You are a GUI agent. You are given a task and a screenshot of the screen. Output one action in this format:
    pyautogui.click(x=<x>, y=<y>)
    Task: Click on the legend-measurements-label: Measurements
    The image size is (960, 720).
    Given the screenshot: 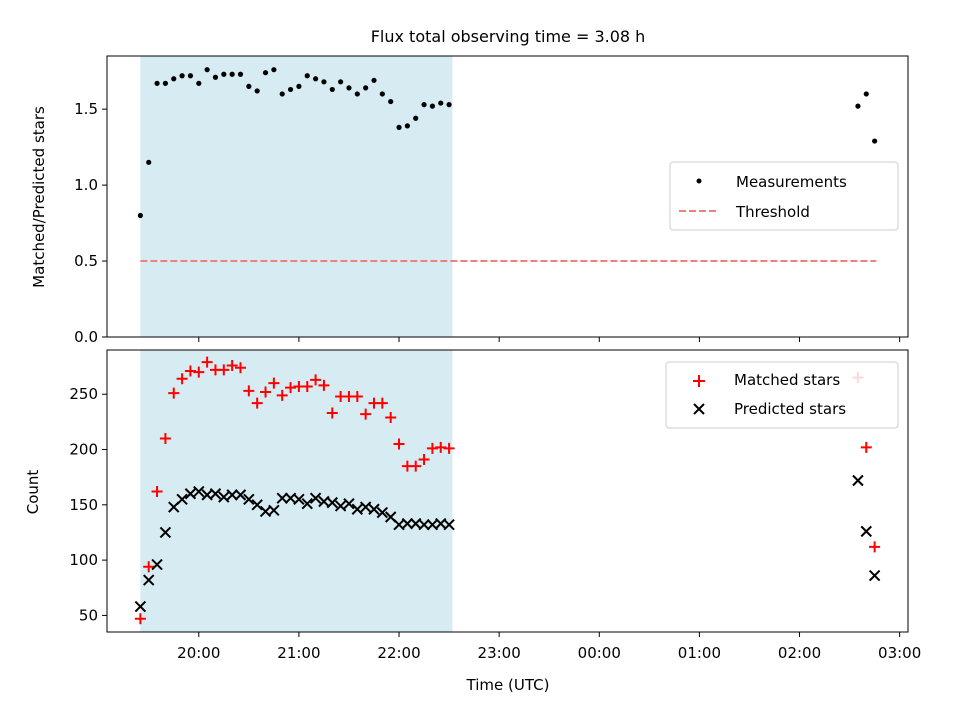 What is the action you would take?
    pyautogui.click(x=791, y=182)
    